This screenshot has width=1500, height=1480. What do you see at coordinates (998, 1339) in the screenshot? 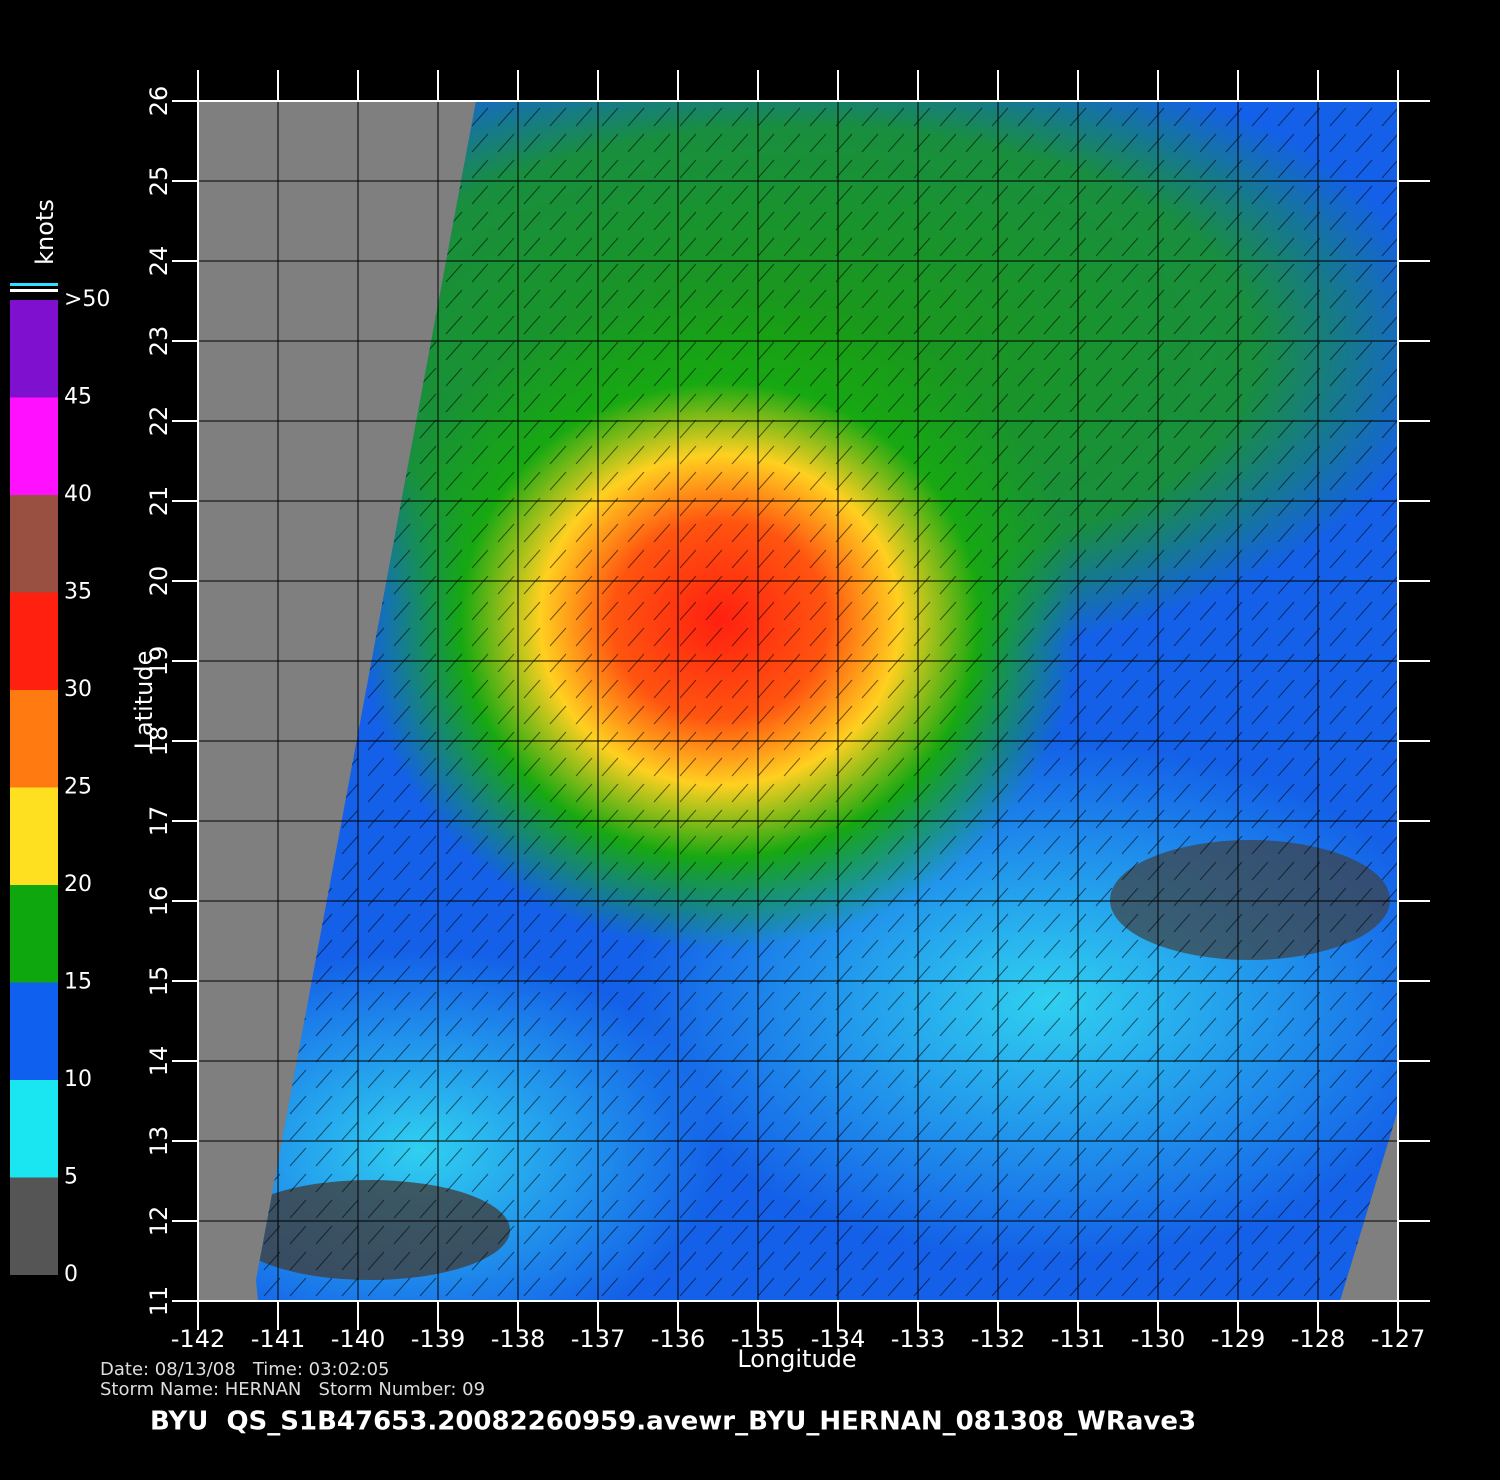
I see `x-tick-label: -132` at bounding box center [998, 1339].